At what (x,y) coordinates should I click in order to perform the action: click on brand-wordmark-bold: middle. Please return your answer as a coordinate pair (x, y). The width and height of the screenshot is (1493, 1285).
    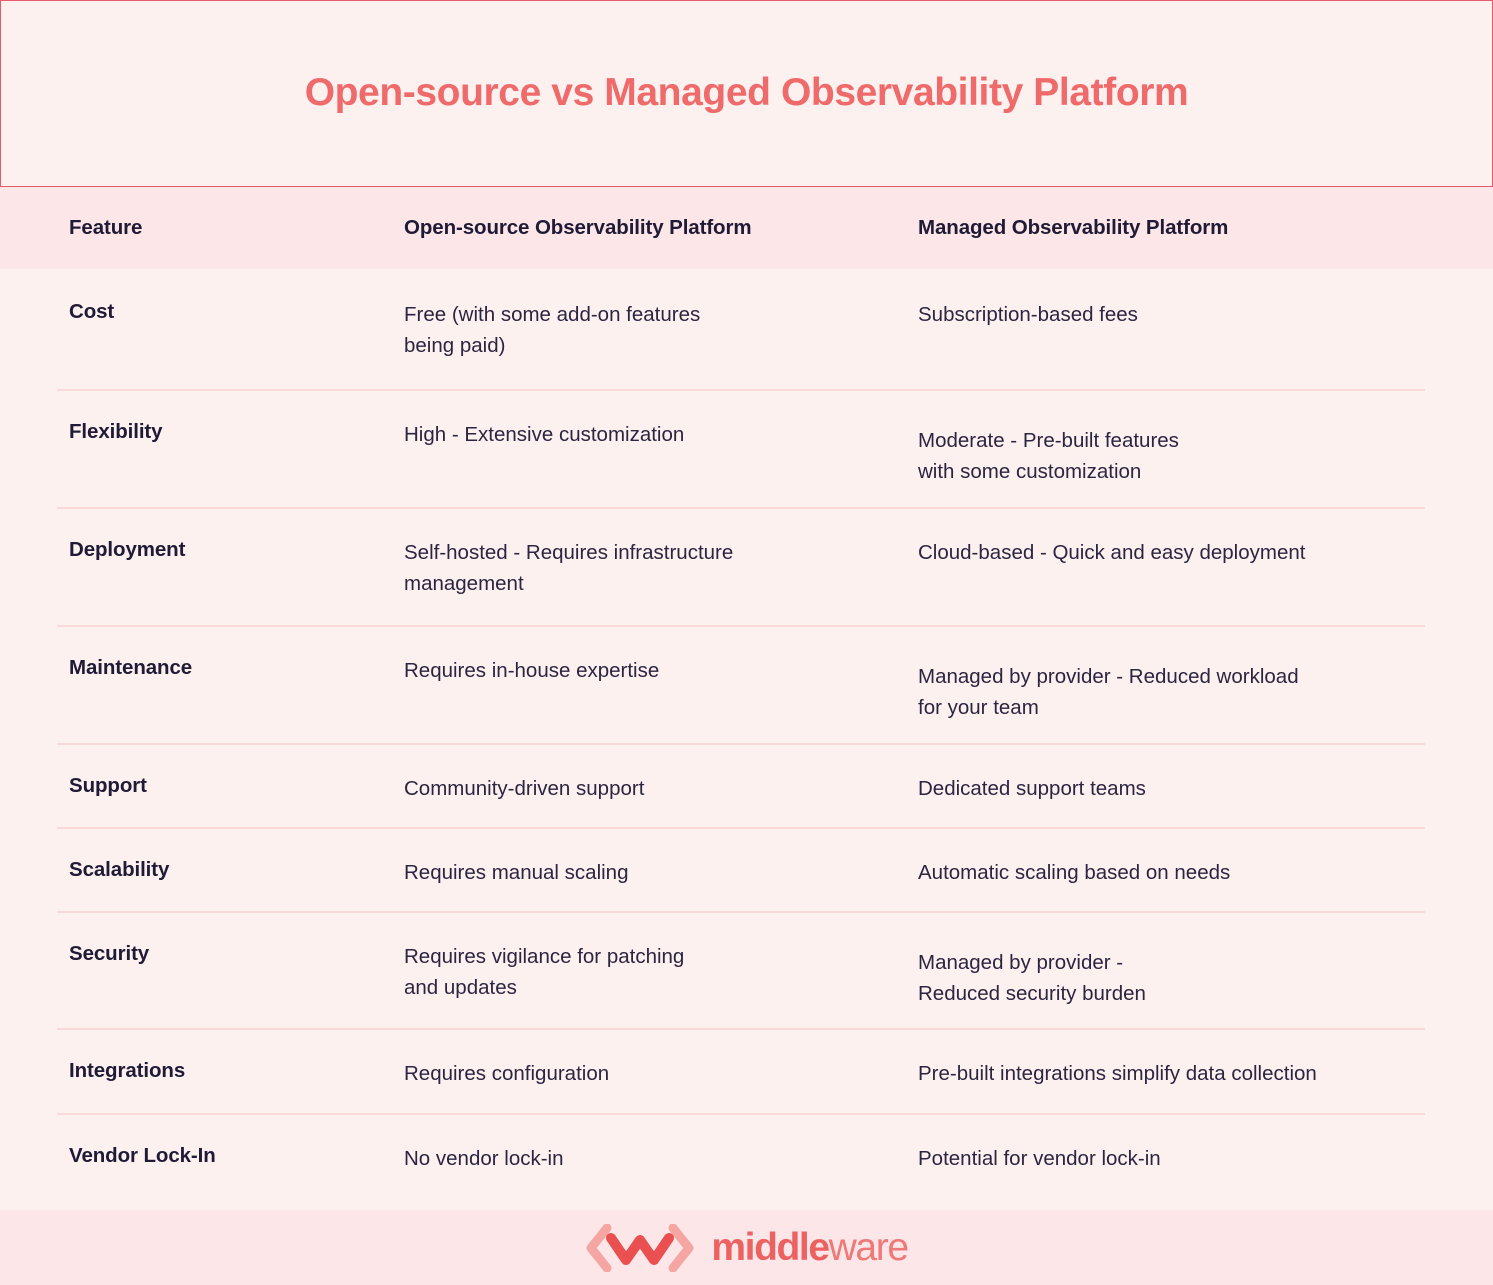
    Looking at the image, I should click on (770, 1247).